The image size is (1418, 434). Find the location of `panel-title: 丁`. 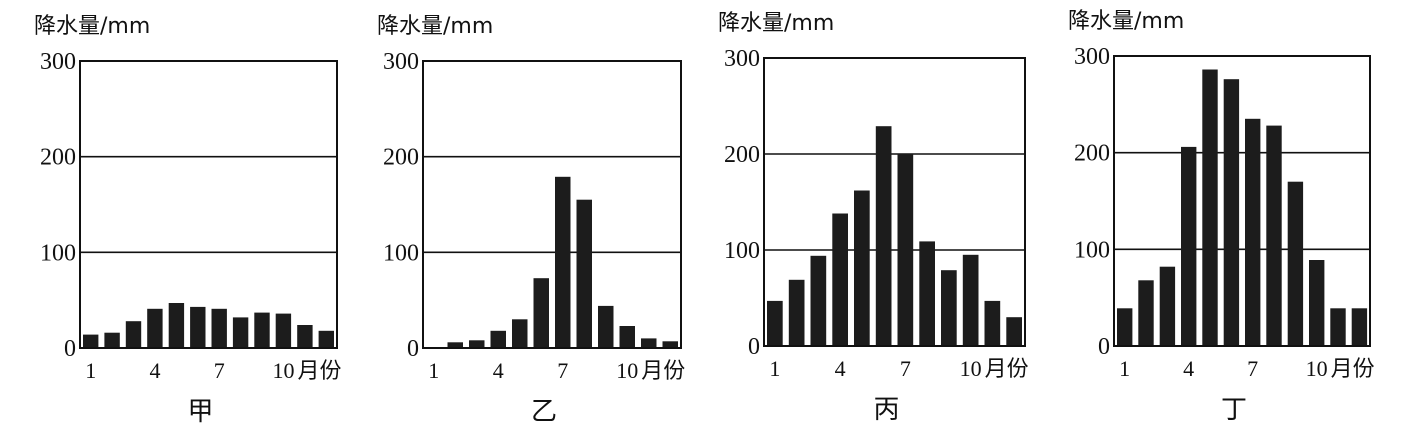

panel-title: 丁 is located at coordinates (1234, 410).